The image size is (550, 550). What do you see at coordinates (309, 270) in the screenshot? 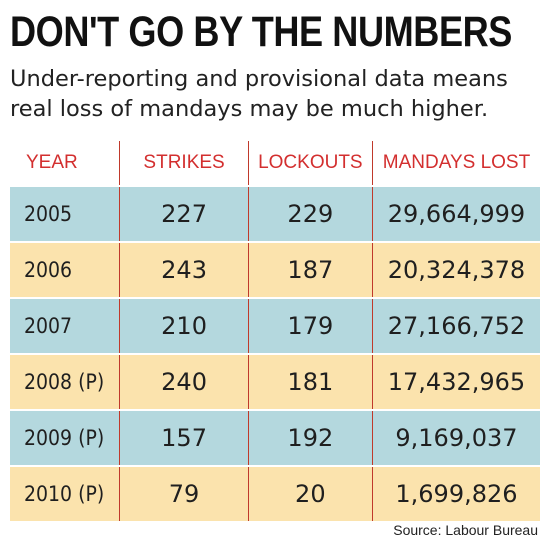
I see `cell-lockouts: 187` at bounding box center [309, 270].